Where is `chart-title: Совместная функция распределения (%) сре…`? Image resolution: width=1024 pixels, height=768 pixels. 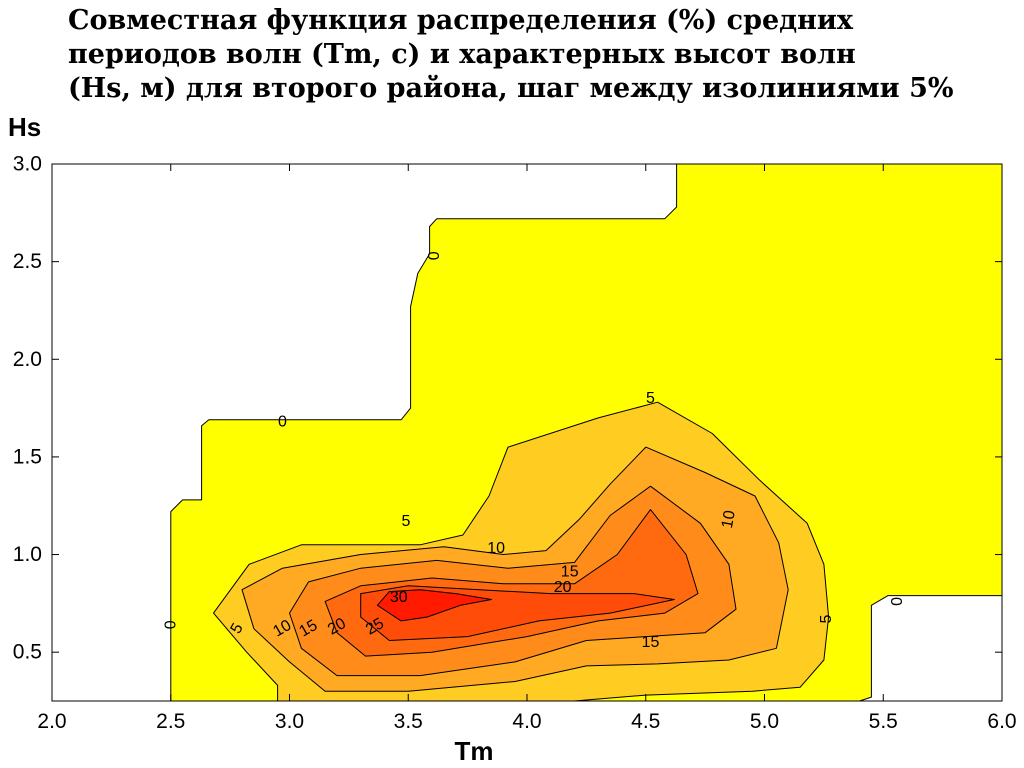 chart-title: Совместная функция распределения (%) сре… is located at coordinates (538, 55).